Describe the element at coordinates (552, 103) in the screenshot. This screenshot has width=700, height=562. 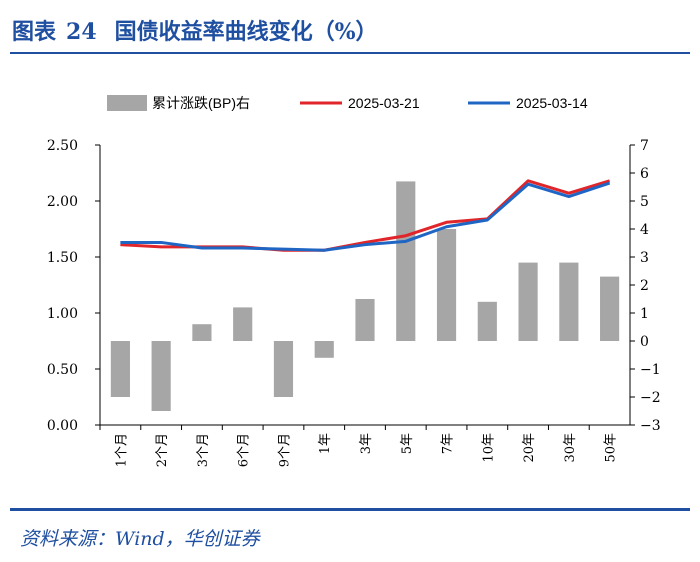
I see `legend-label-line: 2025-03-14` at that location.